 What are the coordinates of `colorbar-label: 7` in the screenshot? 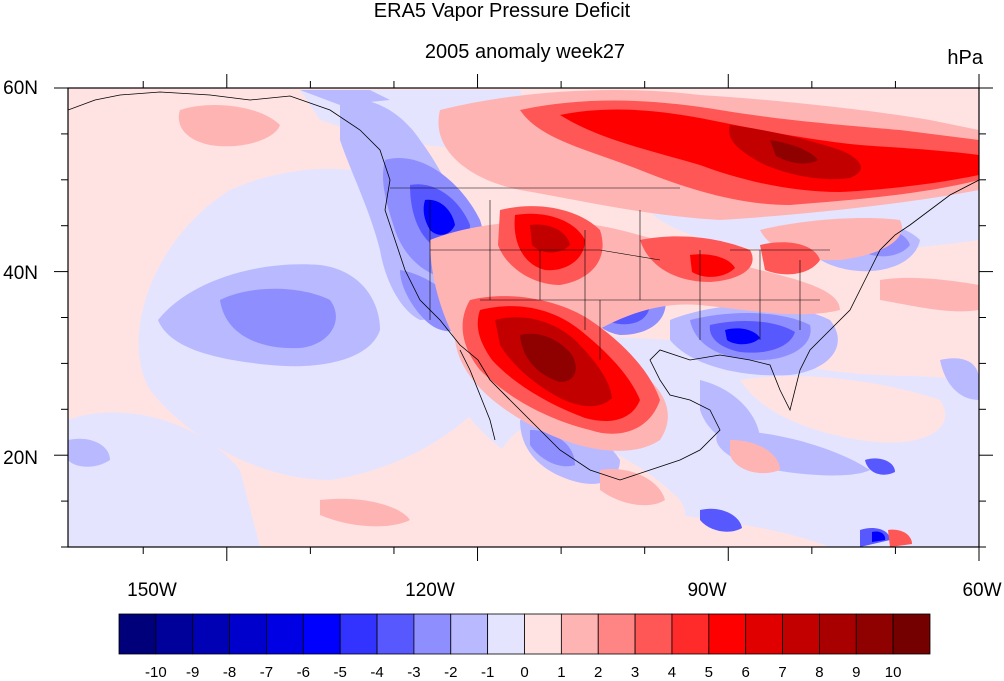 It's located at (782, 672).